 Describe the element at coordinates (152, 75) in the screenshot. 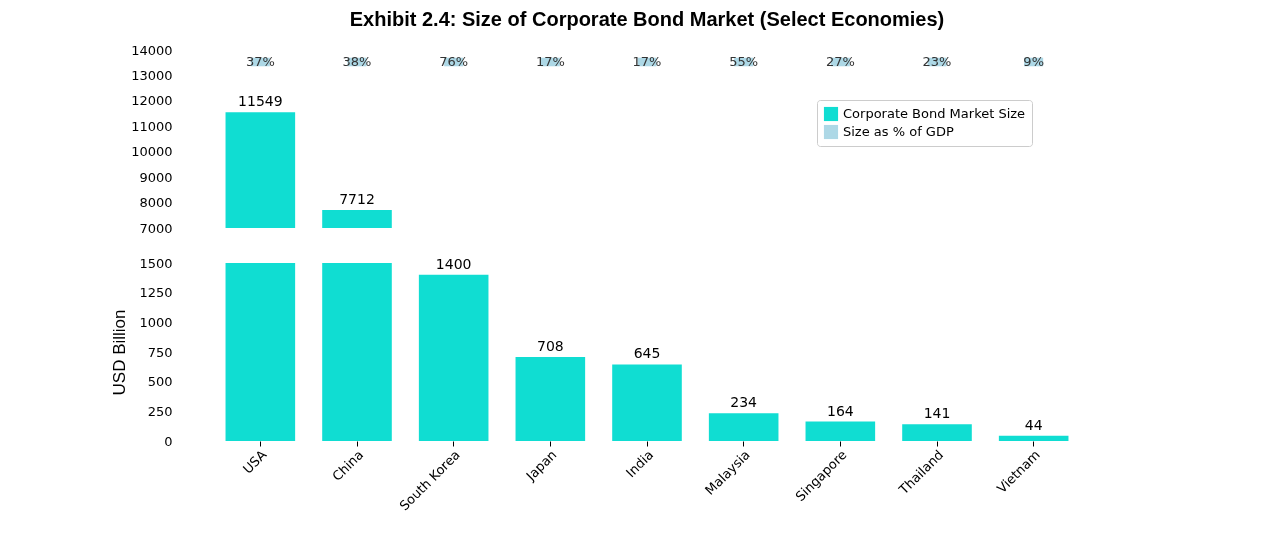

I see `y-tick-label: 13000` at that location.